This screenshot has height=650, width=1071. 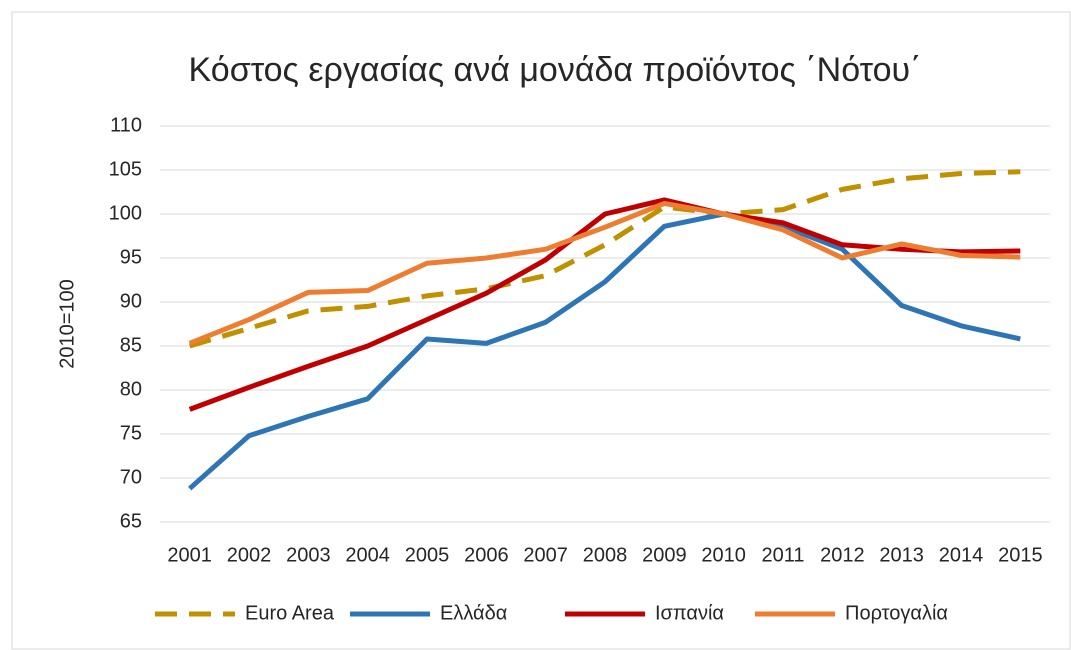 What do you see at coordinates (131, 389) in the screenshot?
I see `y-tick-label: 80` at bounding box center [131, 389].